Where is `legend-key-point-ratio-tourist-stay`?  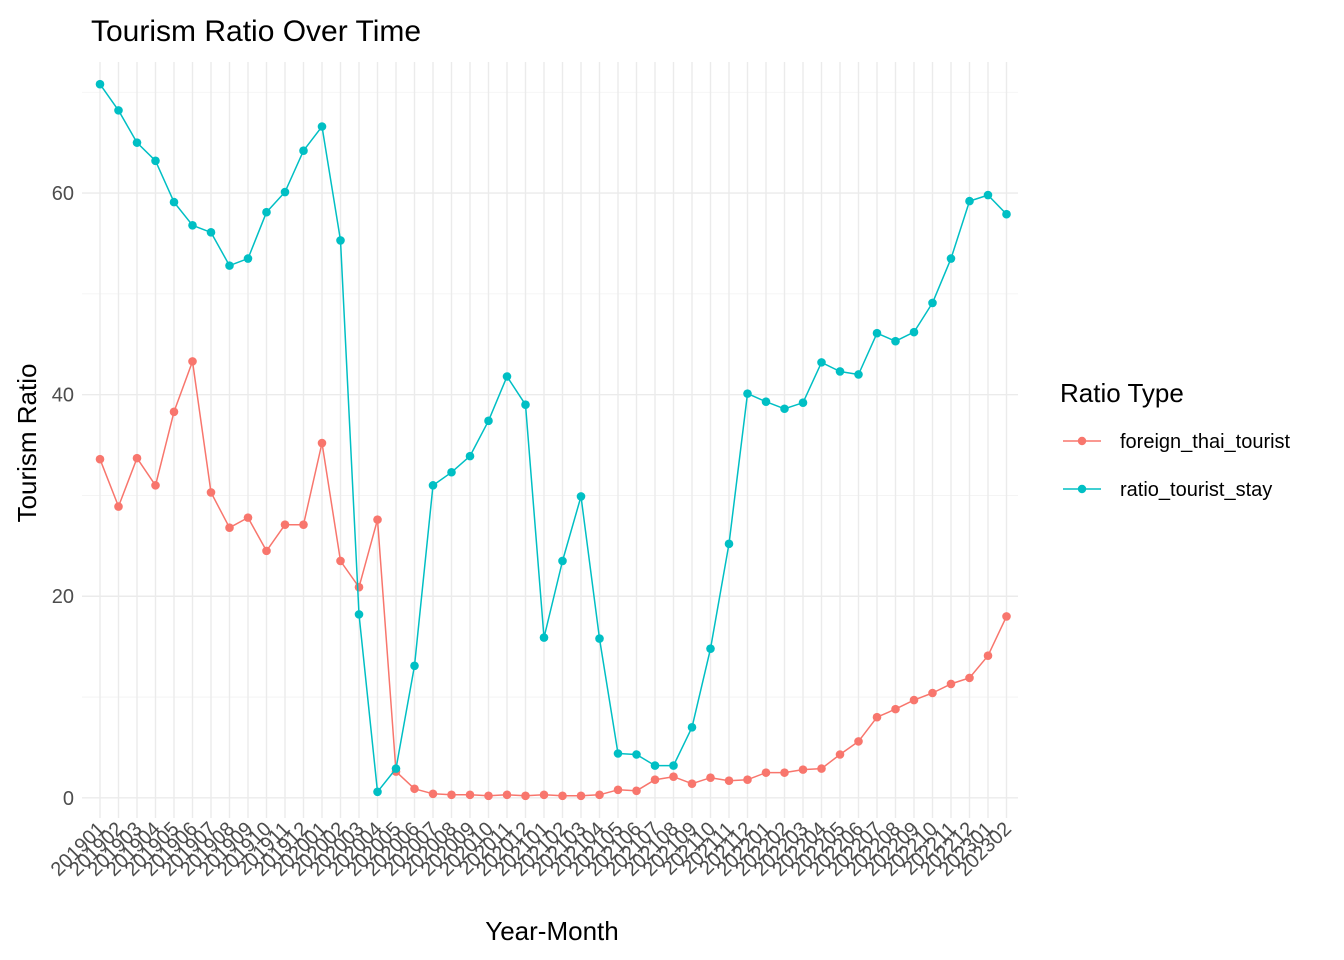
legend-key-point-ratio-tourist-stay is located at coordinates (1082, 489).